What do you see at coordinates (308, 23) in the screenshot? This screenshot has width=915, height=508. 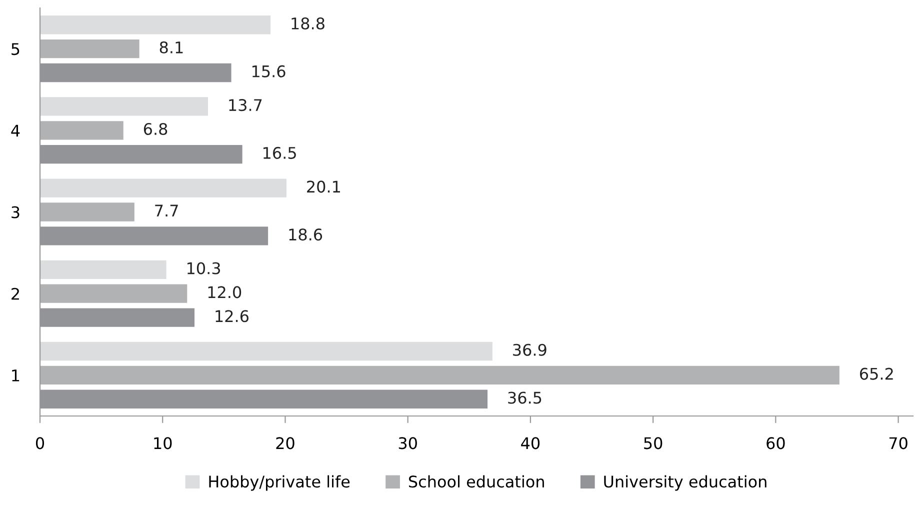 I see `text: 18.8` at bounding box center [308, 23].